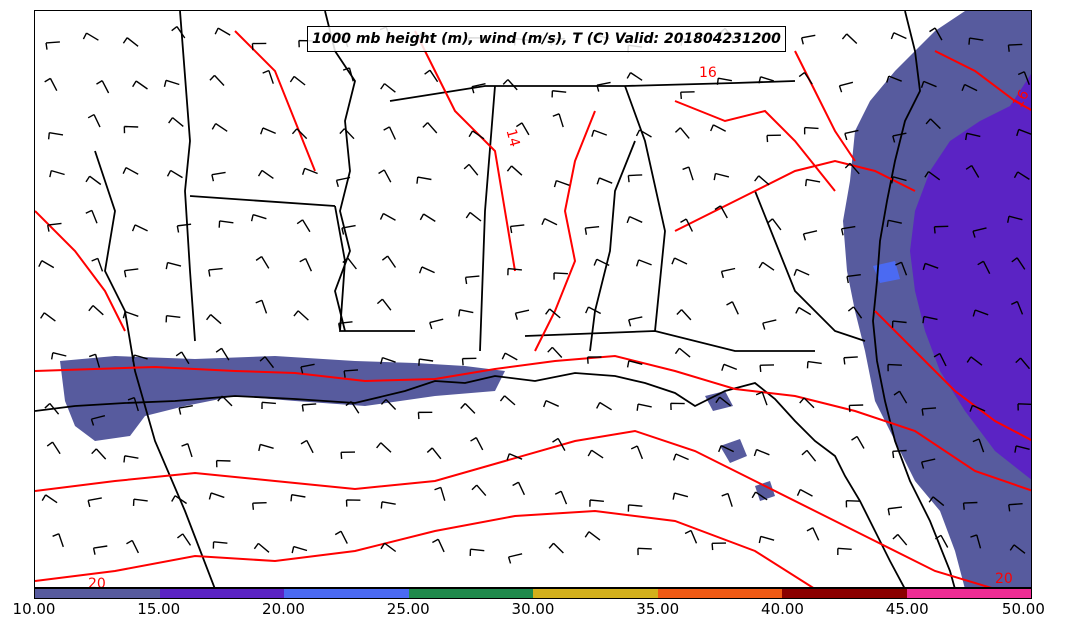  Describe the element at coordinates (907, 609) in the screenshot. I see `colorbar-tick-label: 45.00` at that location.